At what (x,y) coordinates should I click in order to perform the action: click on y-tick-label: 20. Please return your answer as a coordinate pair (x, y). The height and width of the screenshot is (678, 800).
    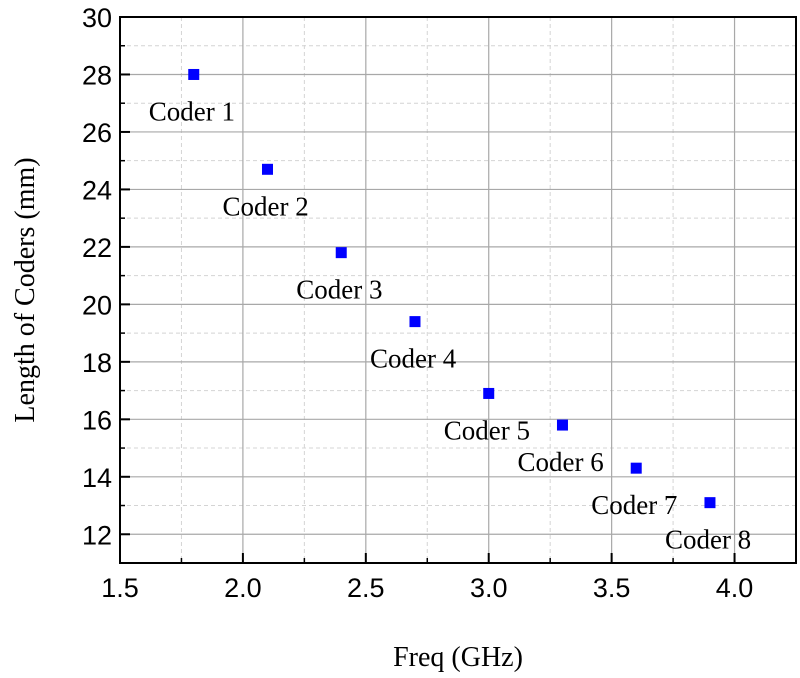
    Looking at the image, I should click on (97, 305).